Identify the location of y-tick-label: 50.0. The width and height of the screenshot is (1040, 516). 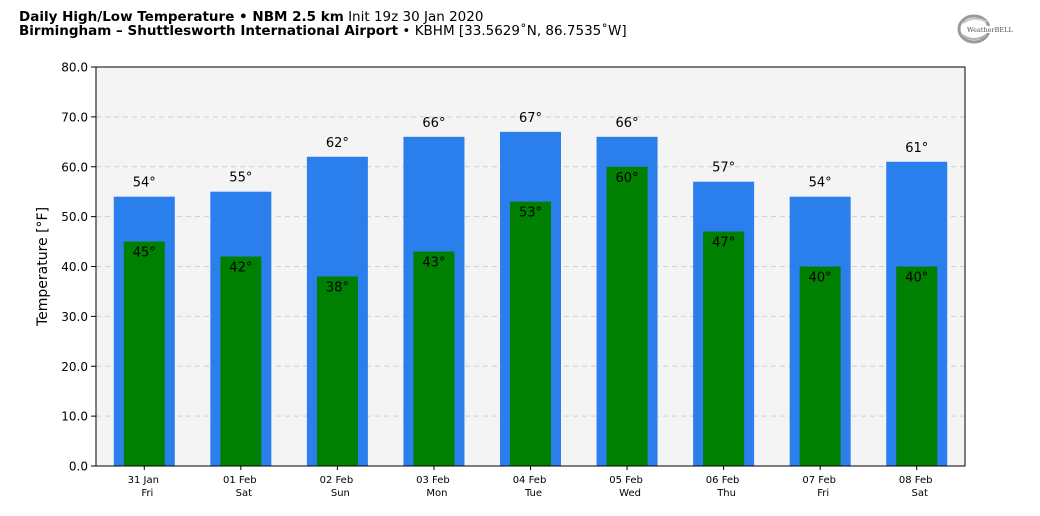
(74, 217).